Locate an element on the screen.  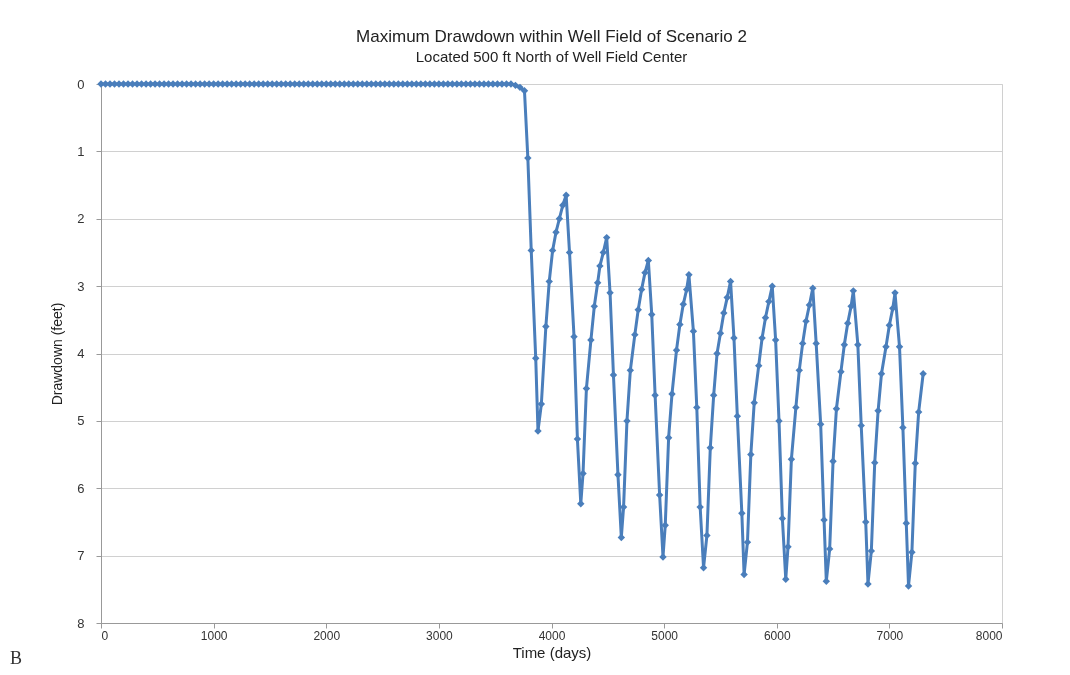
y-tick-label: 6 is located at coordinates (81, 488).